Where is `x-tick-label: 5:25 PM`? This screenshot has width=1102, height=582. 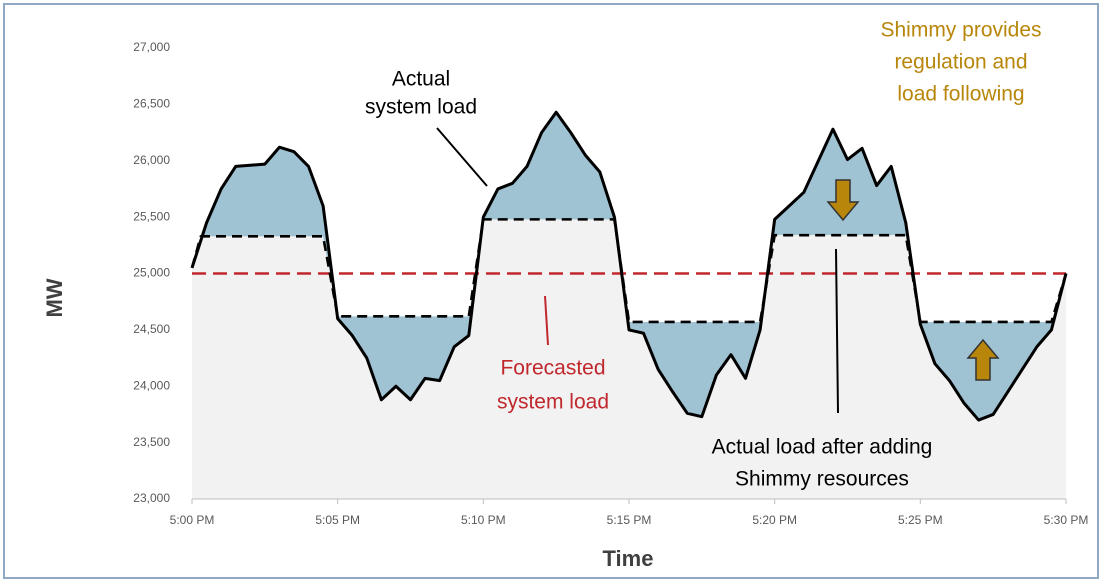
x-tick-label: 5:25 PM is located at coordinates (920, 520).